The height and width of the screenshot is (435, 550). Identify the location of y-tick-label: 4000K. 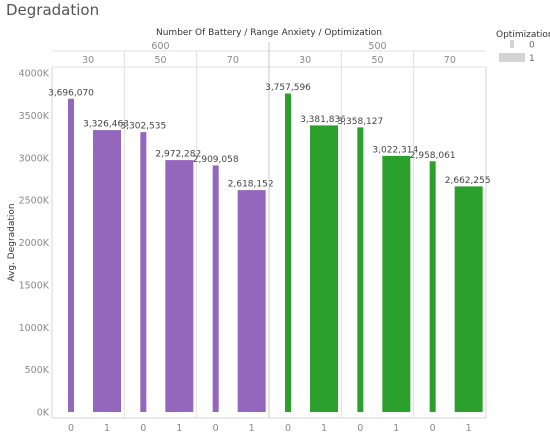
(34, 74).